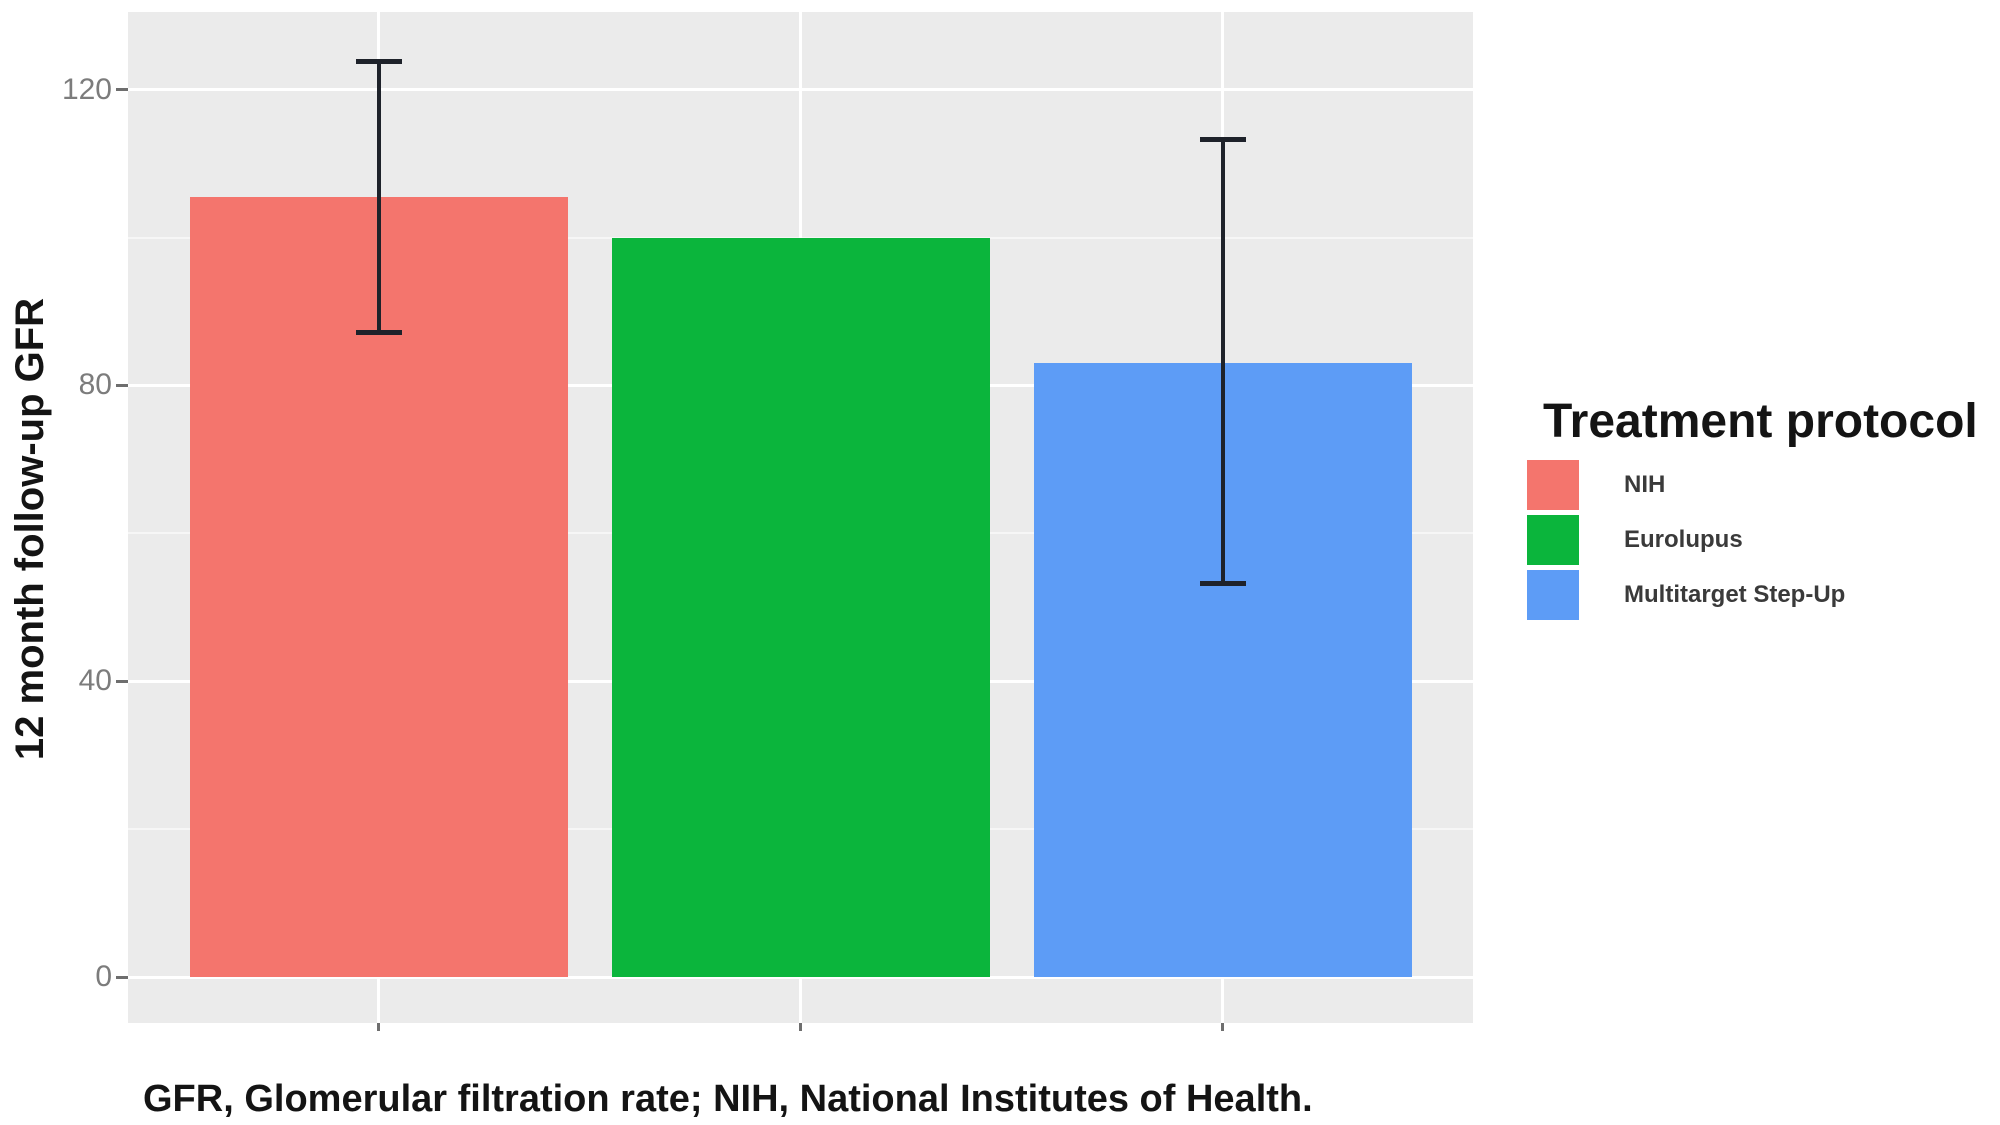  What do you see at coordinates (1760, 421) in the screenshot?
I see `legend-title: Treatment protocol` at bounding box center [1760, 421].